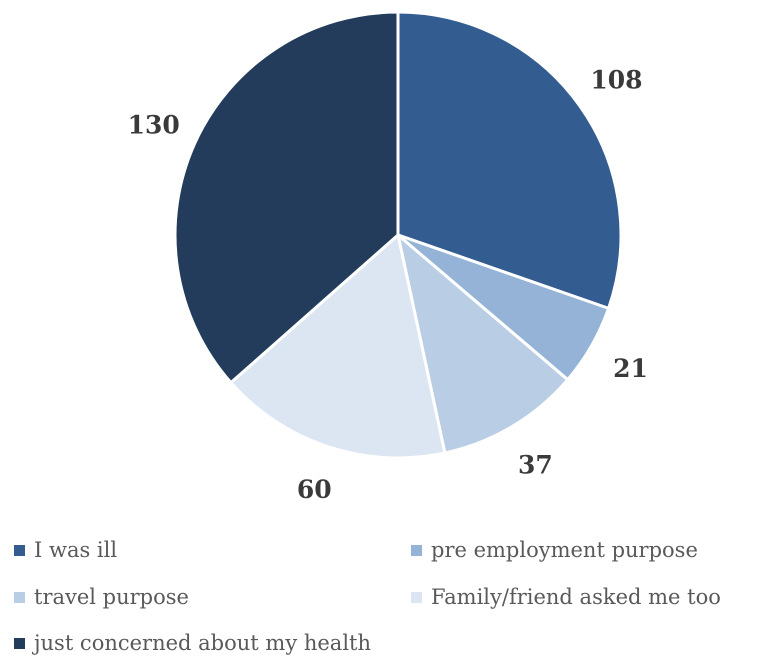  What do you see at coordinates (630, 368) in the screenshot?
I see `data-label-2: 21` at bounding box center [630, 368].